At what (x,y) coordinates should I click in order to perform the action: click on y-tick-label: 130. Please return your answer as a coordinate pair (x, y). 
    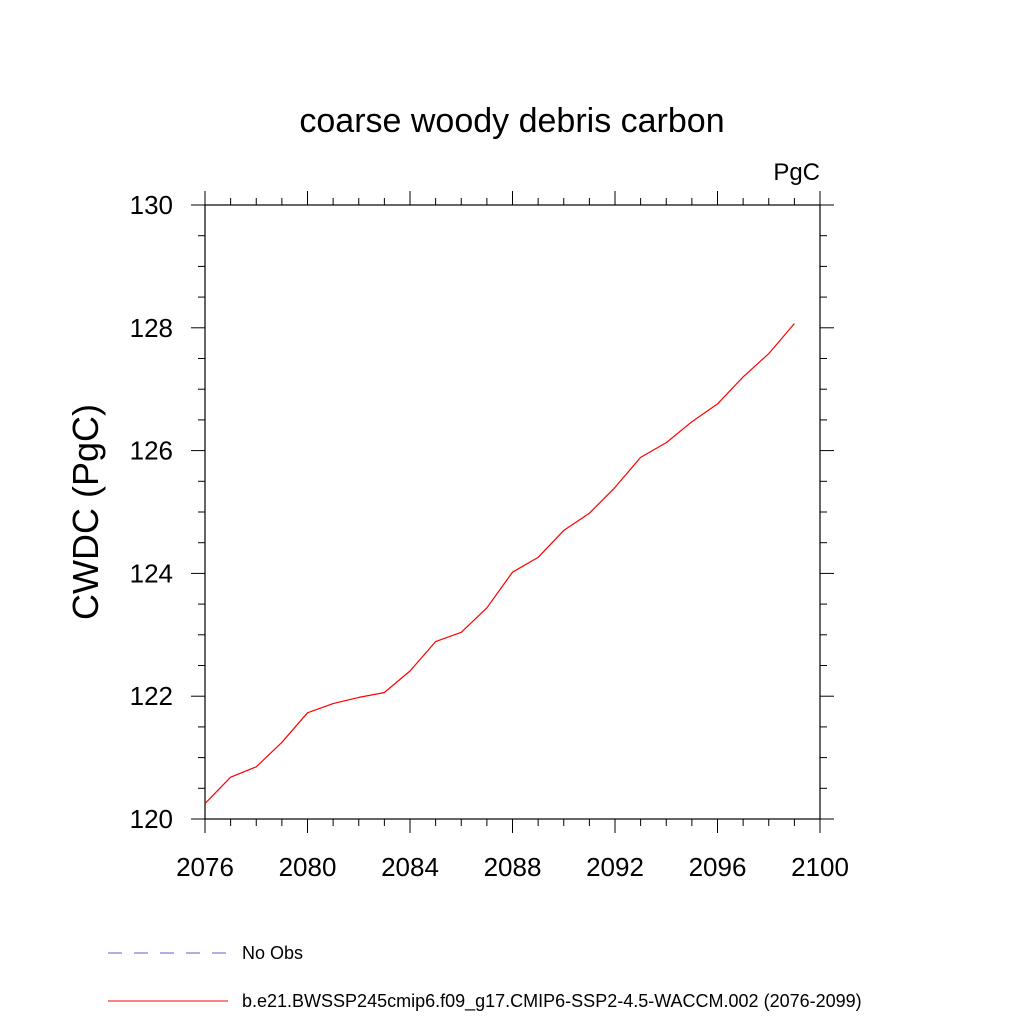
    Looking at the image, I should click on (151, 205).